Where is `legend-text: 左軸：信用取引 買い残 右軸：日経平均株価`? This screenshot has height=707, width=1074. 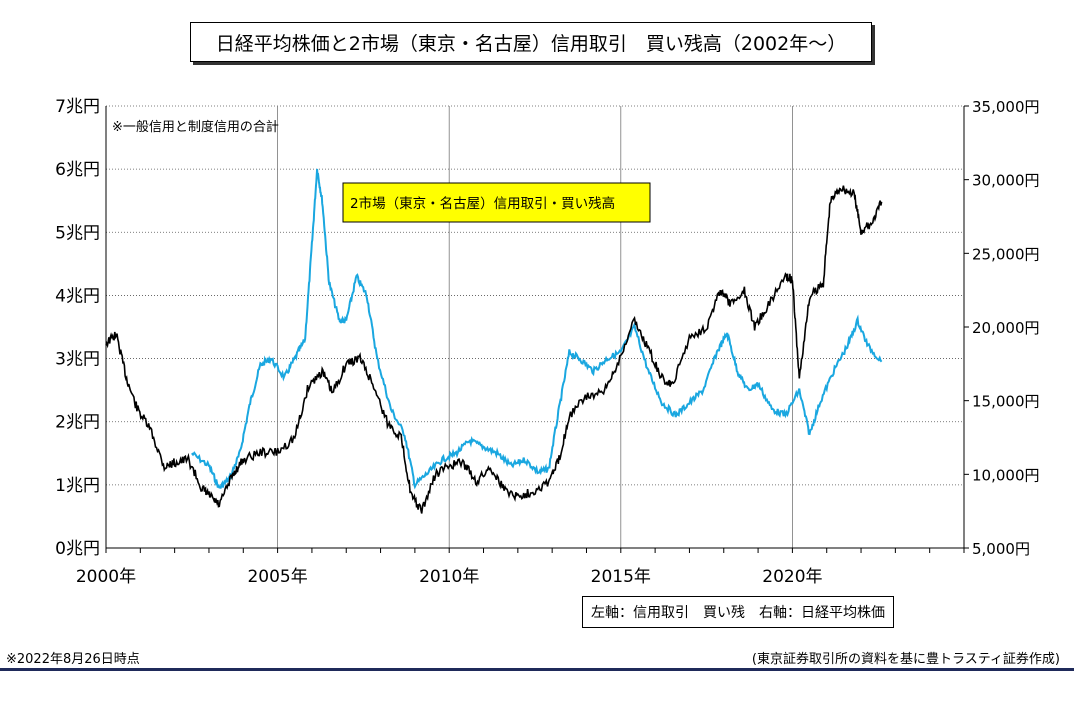
legend-text: 左軸：信用取引 買い残 右軸：日経平均株価 is located at coordinates (738, 613).